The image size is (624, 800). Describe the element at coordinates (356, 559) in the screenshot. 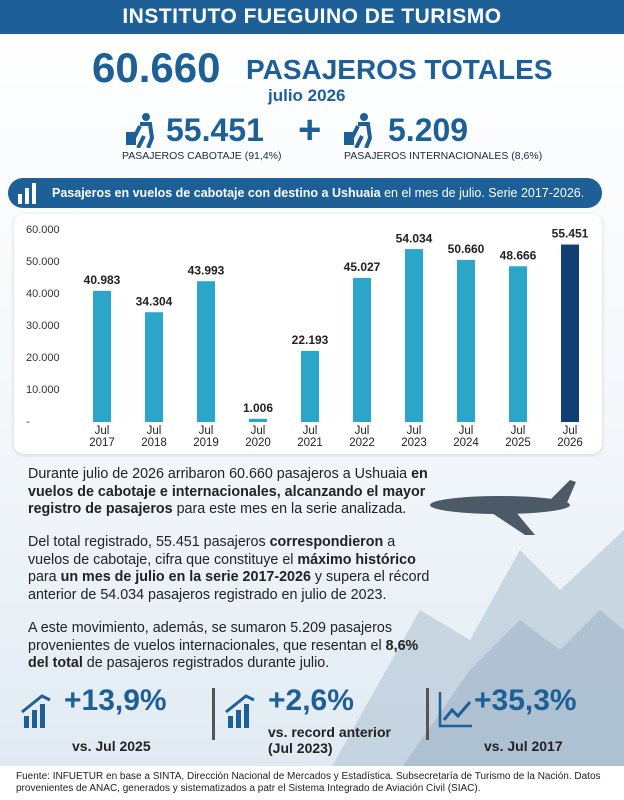

I see `text-segment: máximo histórico` at that location.